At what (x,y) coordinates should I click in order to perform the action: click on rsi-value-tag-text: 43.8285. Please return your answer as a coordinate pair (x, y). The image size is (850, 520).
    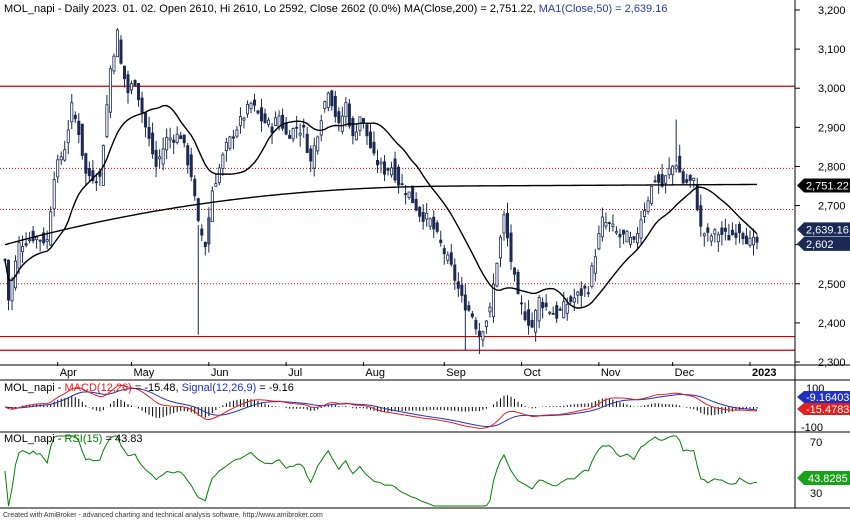
    Looking at the image, I should click on (828, 479).